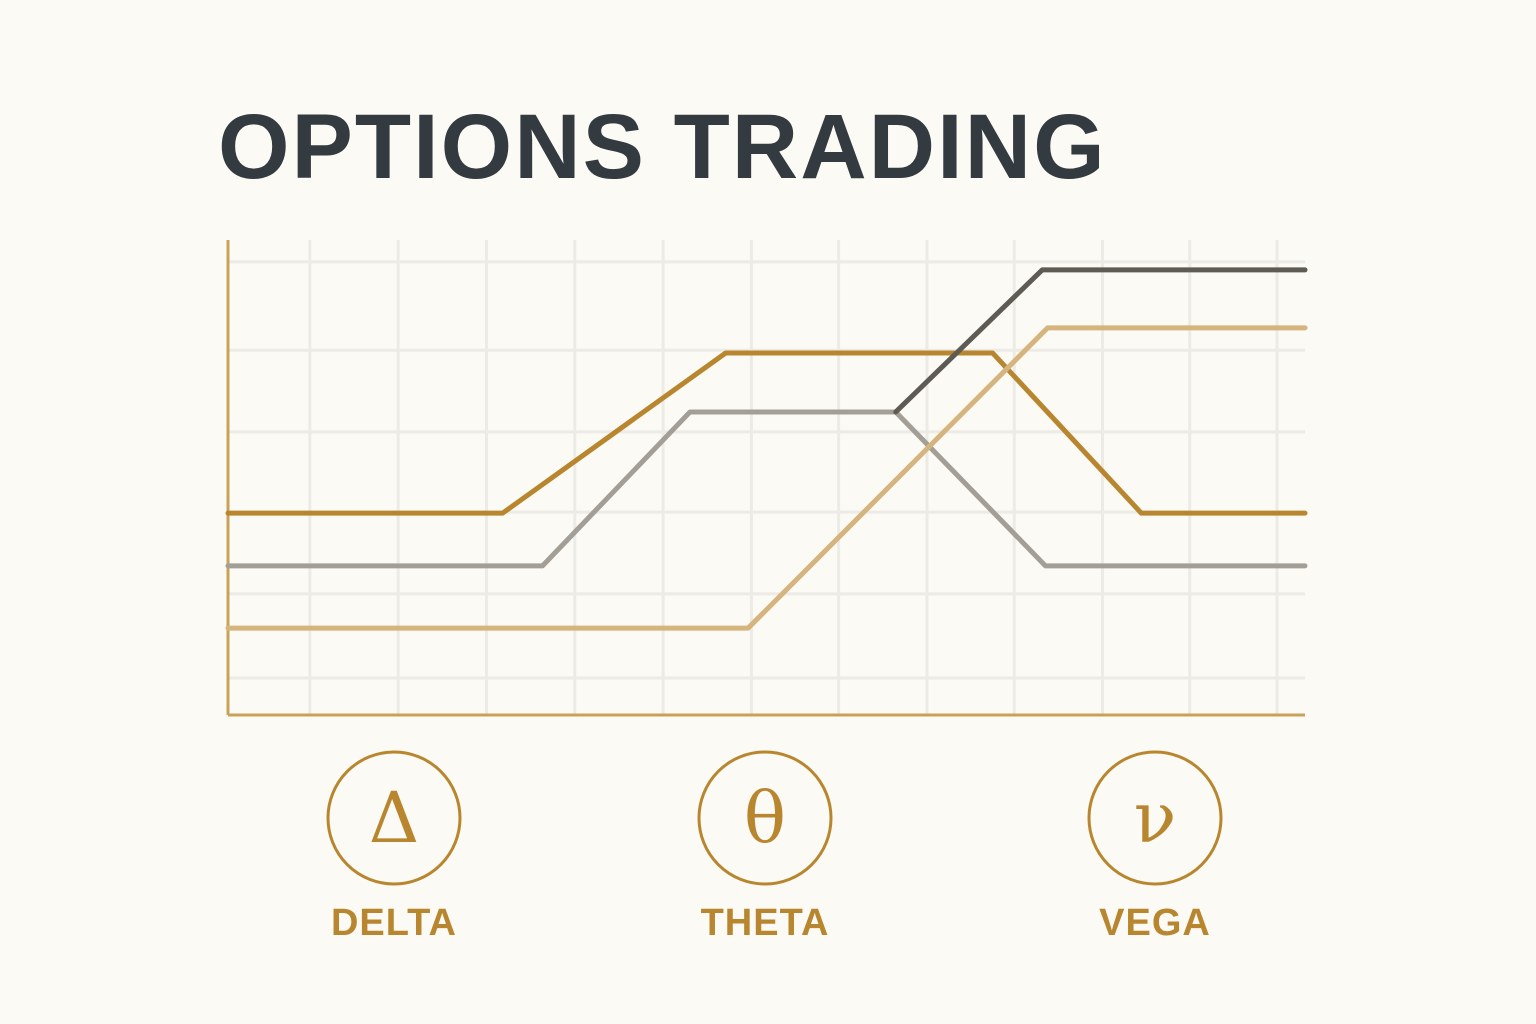  I want to click on legend-symbol: Δ, so click(394, 818).